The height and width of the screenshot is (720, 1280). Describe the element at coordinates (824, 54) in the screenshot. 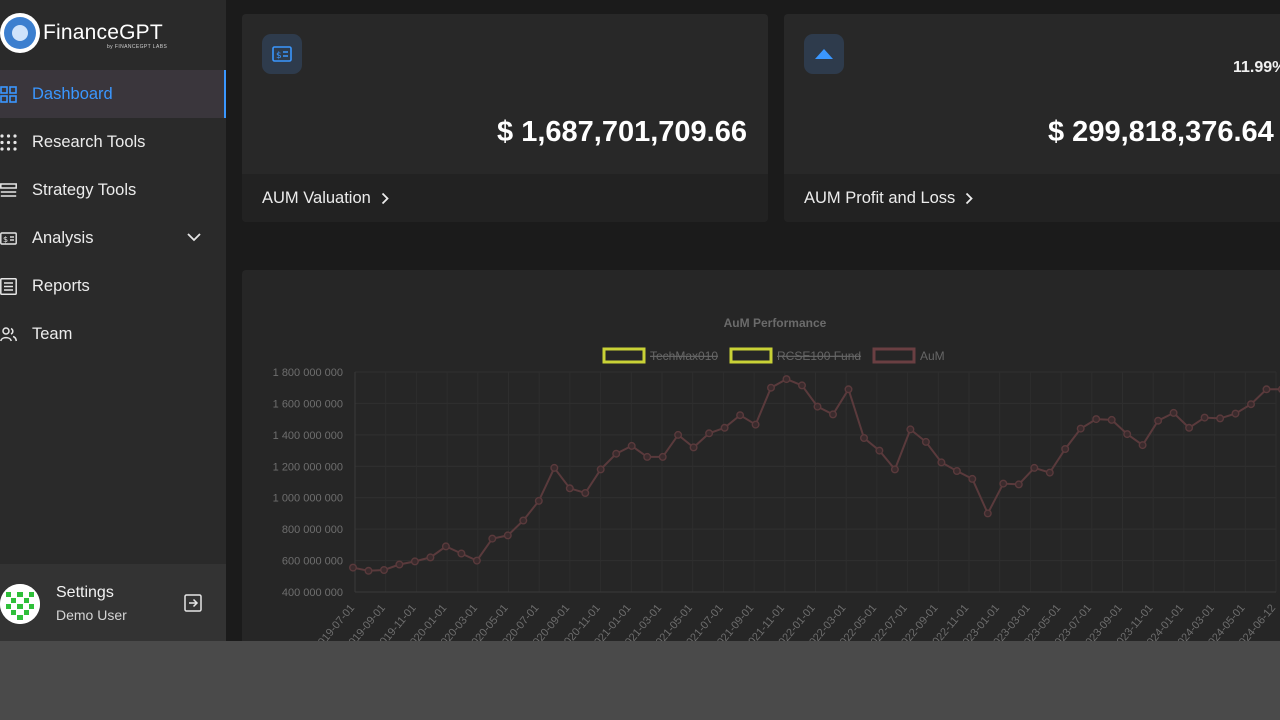

I see `arrow-up-icon` at that location.